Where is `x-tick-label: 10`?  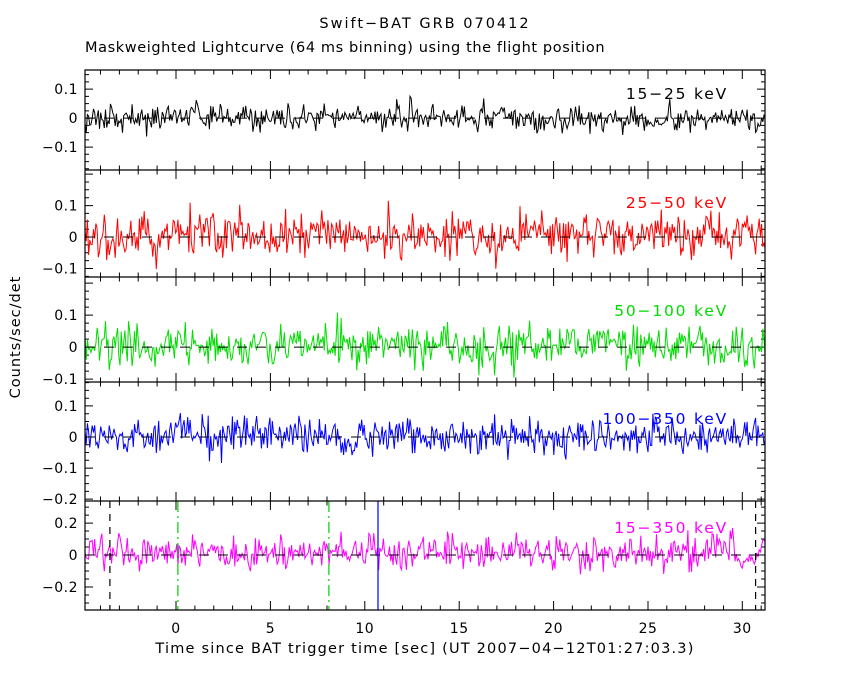 x-tick-label: 10 is located at coordinates (364, 629).